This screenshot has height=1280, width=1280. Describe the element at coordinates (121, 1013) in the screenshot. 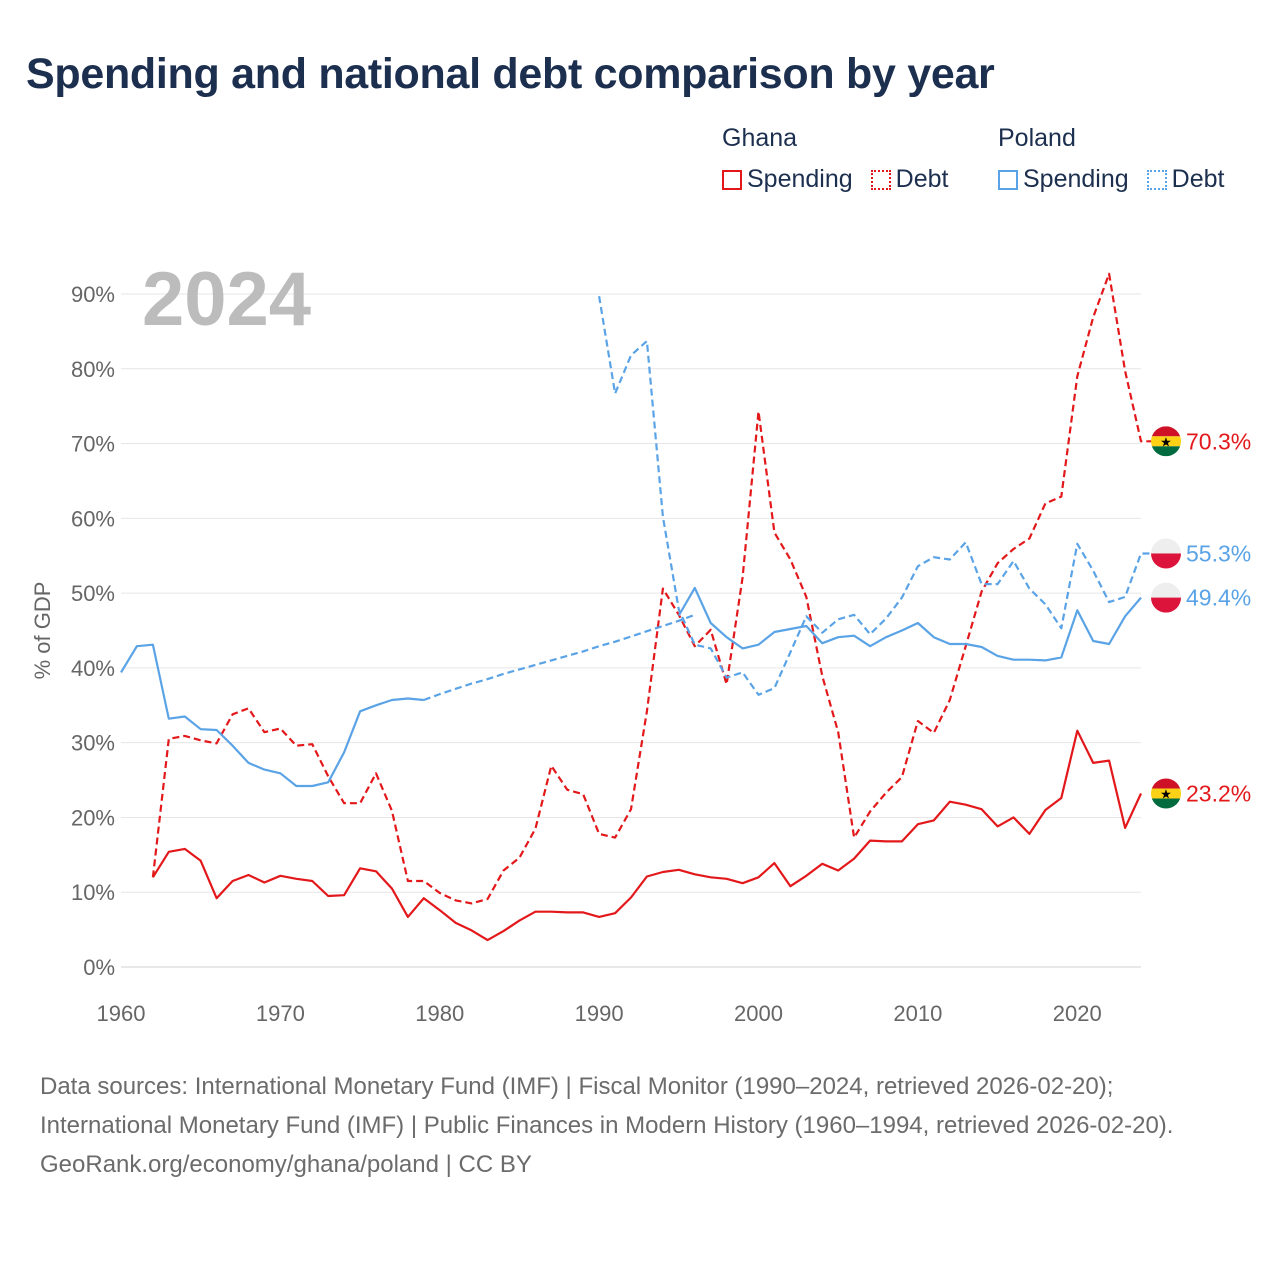

I see `x-tick-label: 1960` at that location.